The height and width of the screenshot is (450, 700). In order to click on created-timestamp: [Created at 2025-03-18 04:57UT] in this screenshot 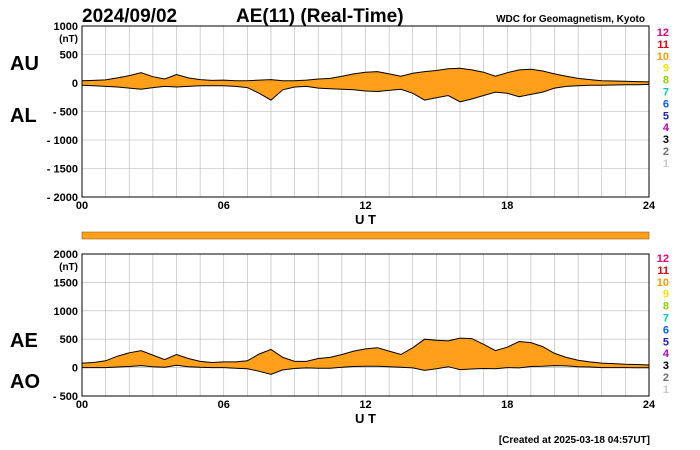, I will do `click(574, 440)`.